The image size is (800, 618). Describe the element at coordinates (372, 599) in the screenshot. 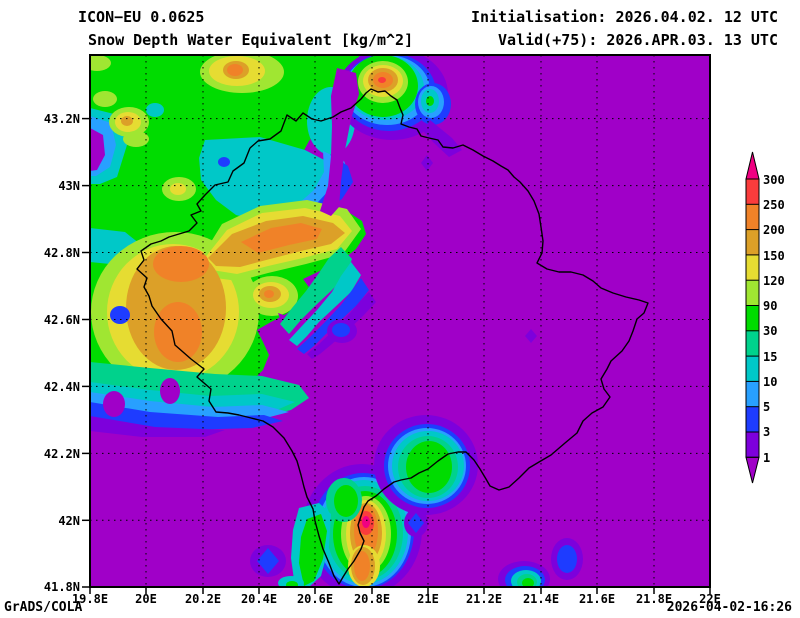

I see `x-tick-label: 20.8E` at that location.